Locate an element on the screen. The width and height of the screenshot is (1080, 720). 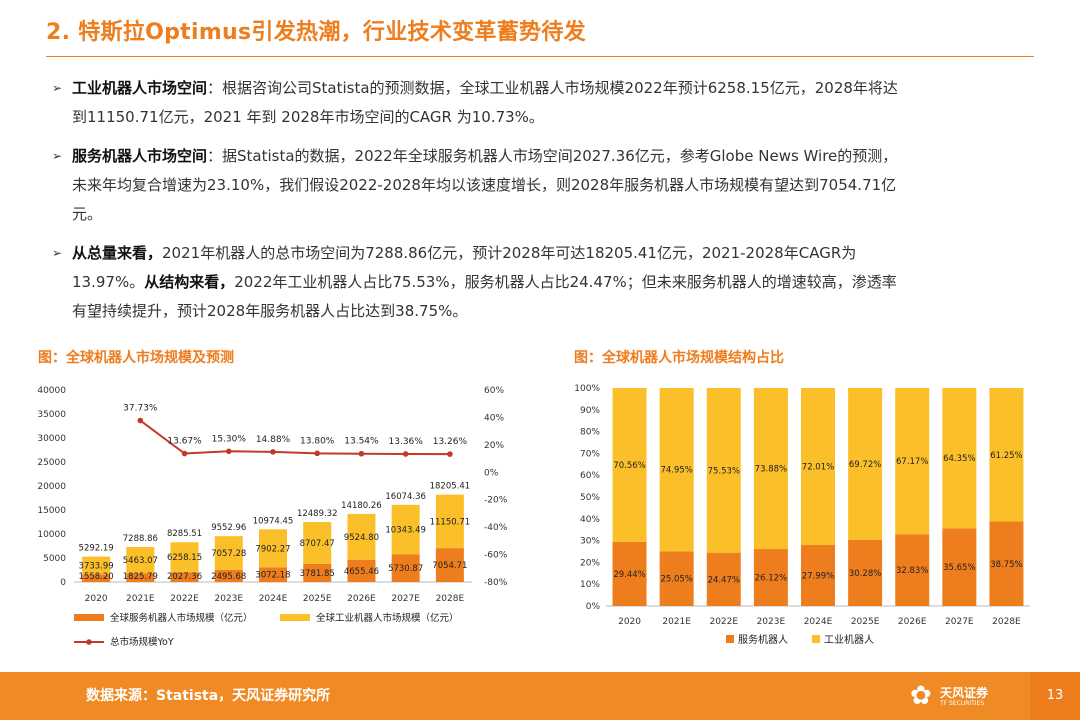
legend-swatch-industrial is located at coordinates (816, 639).